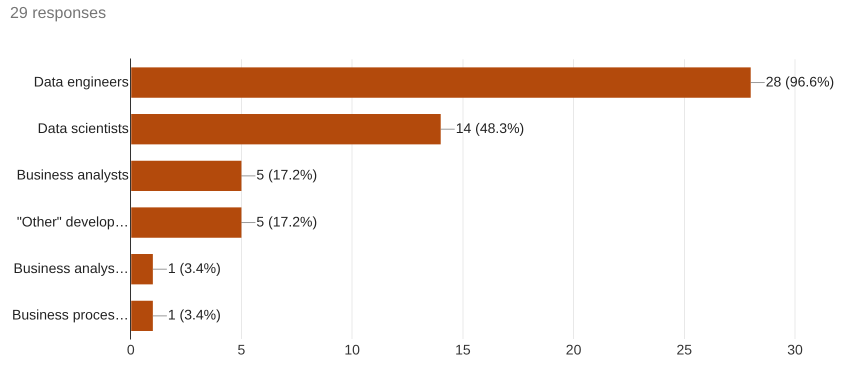  I want to click on x-tick-label: 15, so click(463, 349).